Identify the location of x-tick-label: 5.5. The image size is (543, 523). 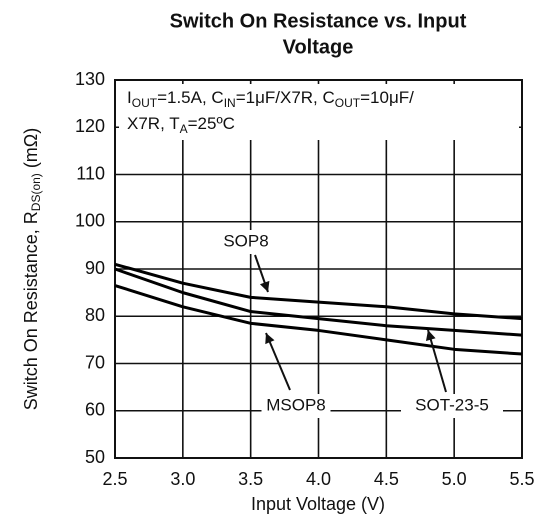
(521, 479).